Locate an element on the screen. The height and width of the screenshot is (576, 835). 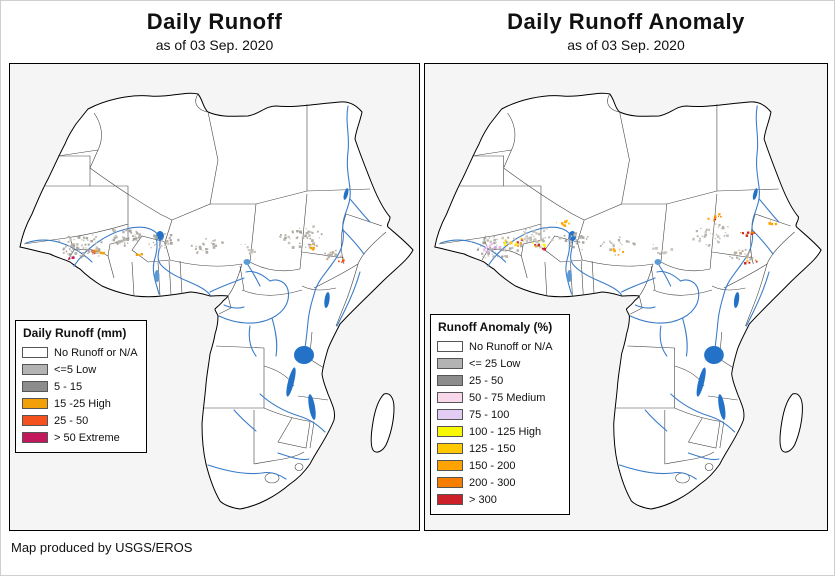
legend-item: 5 - 15 is located at coordinates (80, 386).